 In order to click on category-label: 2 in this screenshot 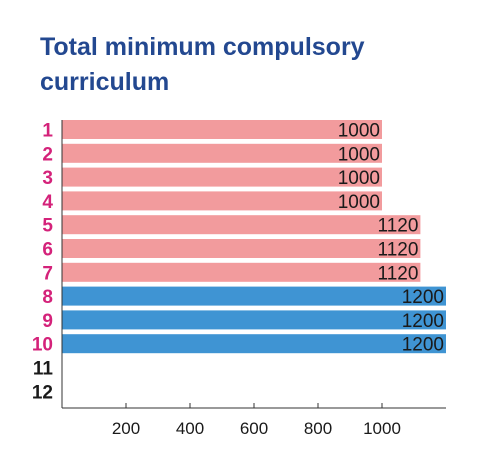, I will do `click(47, 154)`.